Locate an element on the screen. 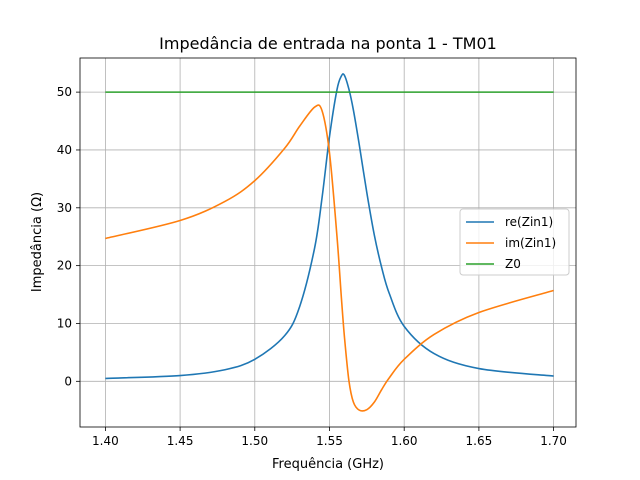 This screenshot has height=480, width=640. legend-box is located at coordinates (514, 242).